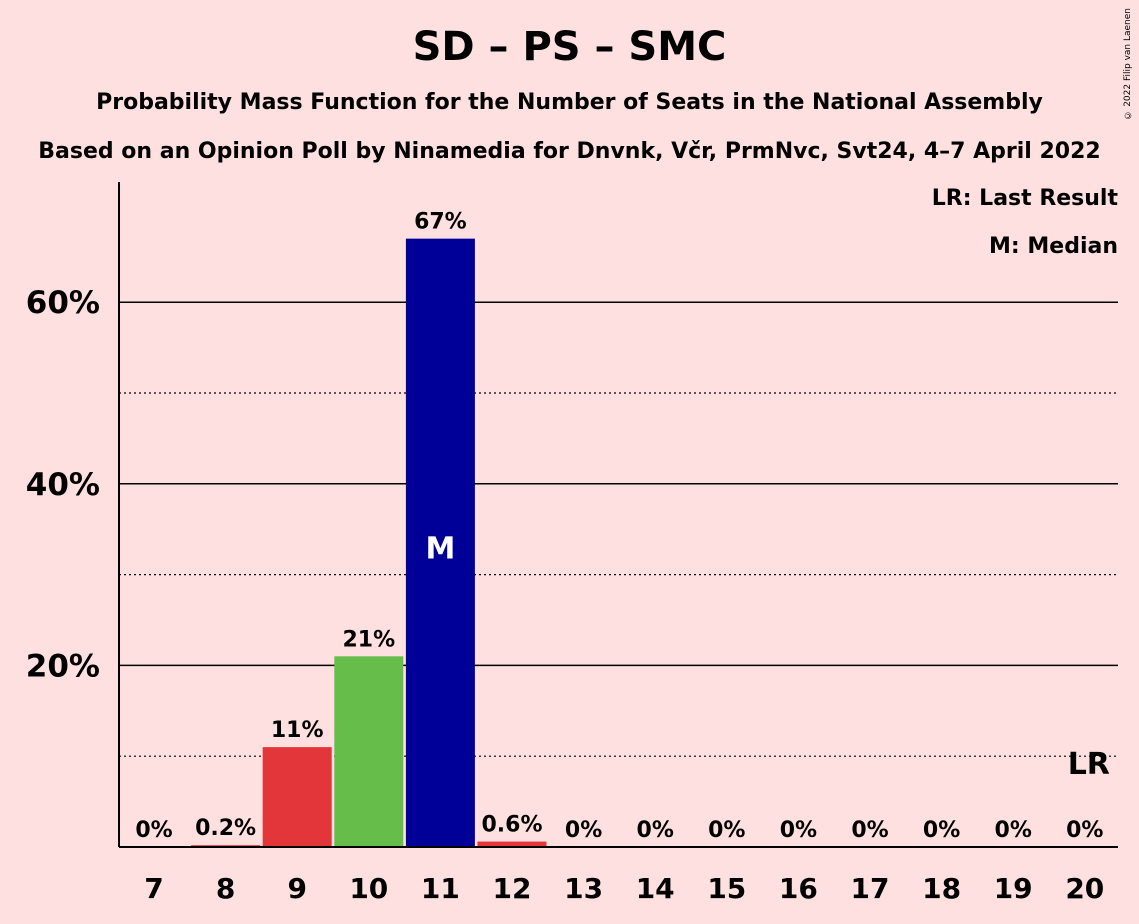 The image size is (1139, 924). What do you see at coordinates (63, 303) in the screenshot?
I see `y-tick-label: 60%` at bounding box center [63, 303].